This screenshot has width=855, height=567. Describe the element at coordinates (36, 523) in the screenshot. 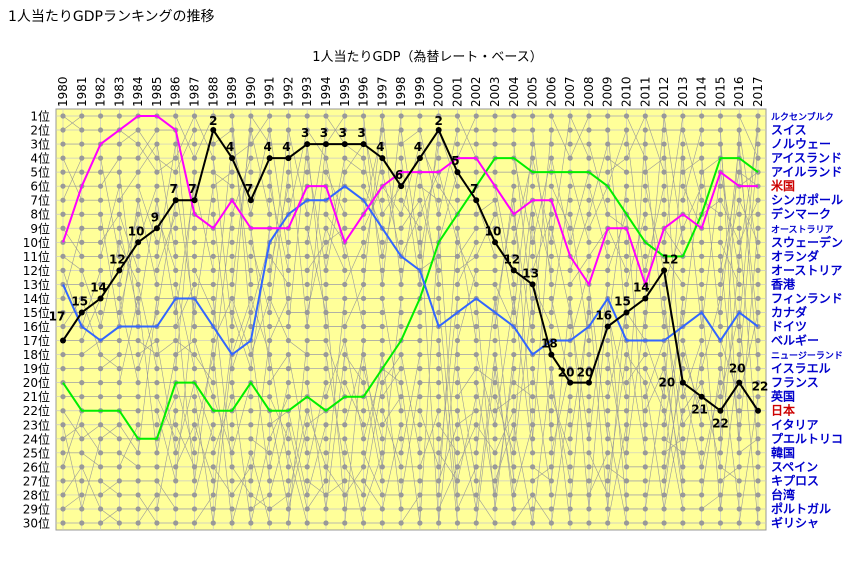

I see `y-tick-label: 30位` at that location.